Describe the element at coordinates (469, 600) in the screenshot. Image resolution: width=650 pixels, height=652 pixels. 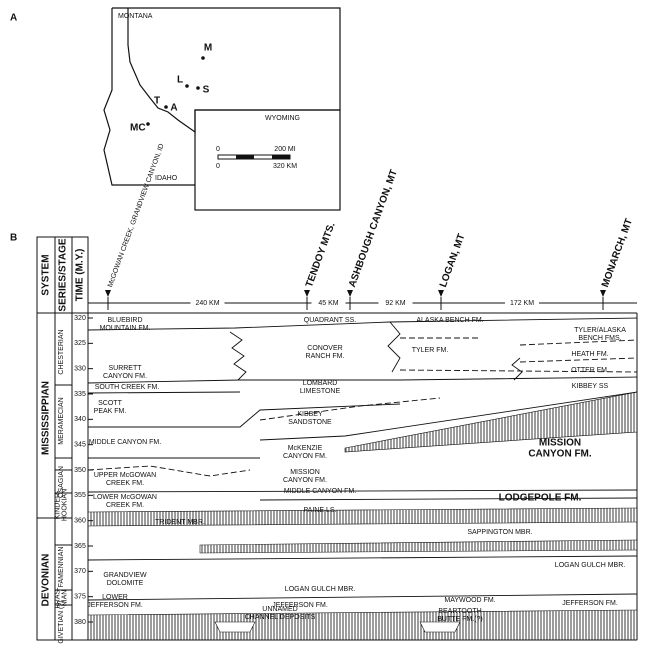
I see `formation-label: MAYWOOD FM.` at that location.